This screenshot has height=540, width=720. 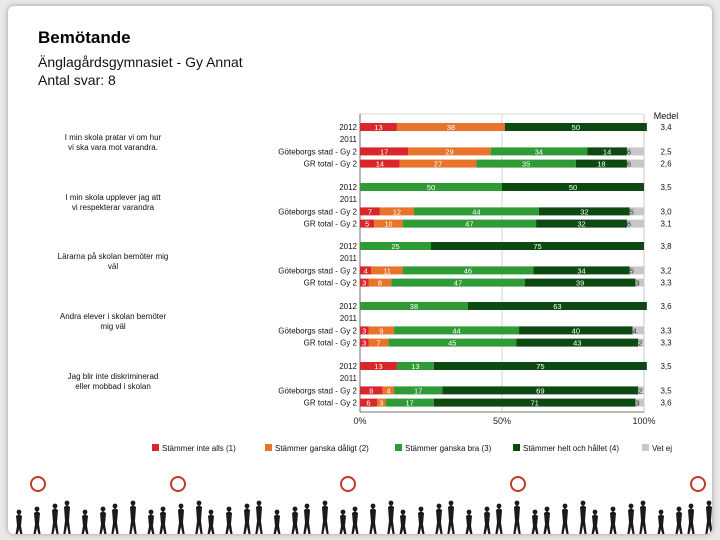 I want to click on mean-value: 2,6, so click(x=666, y=164).